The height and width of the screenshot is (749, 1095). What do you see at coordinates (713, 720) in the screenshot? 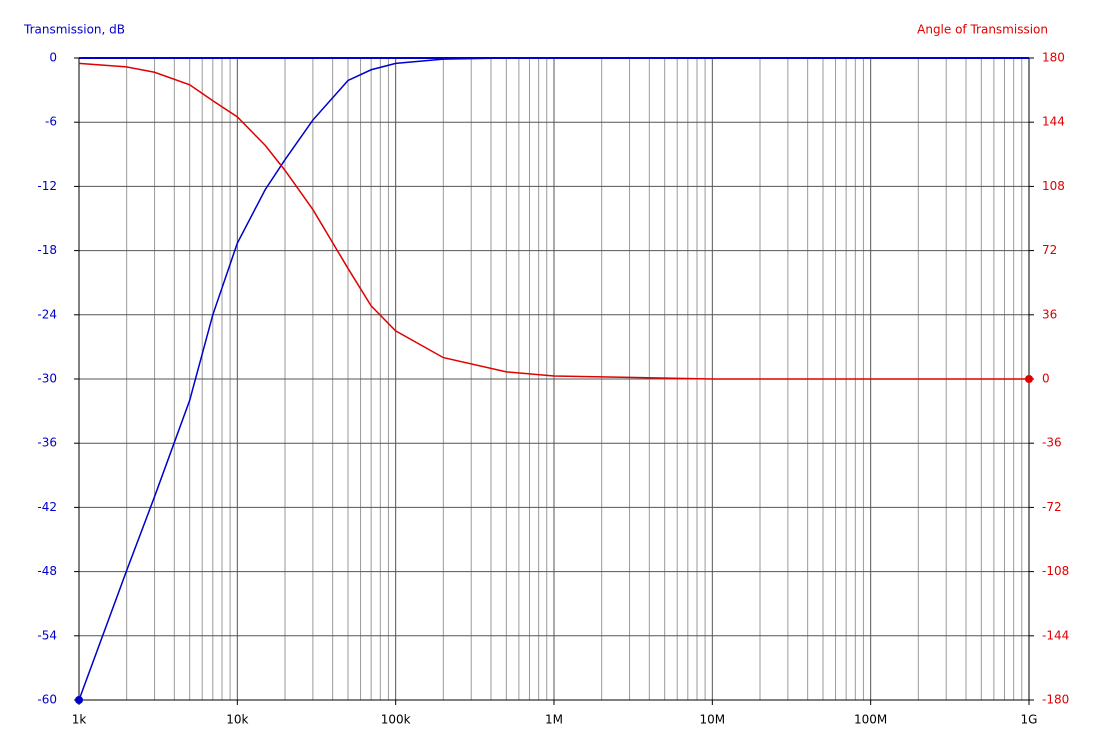
I see `x-tick-label: 10M` at bounding box center [713, 720].